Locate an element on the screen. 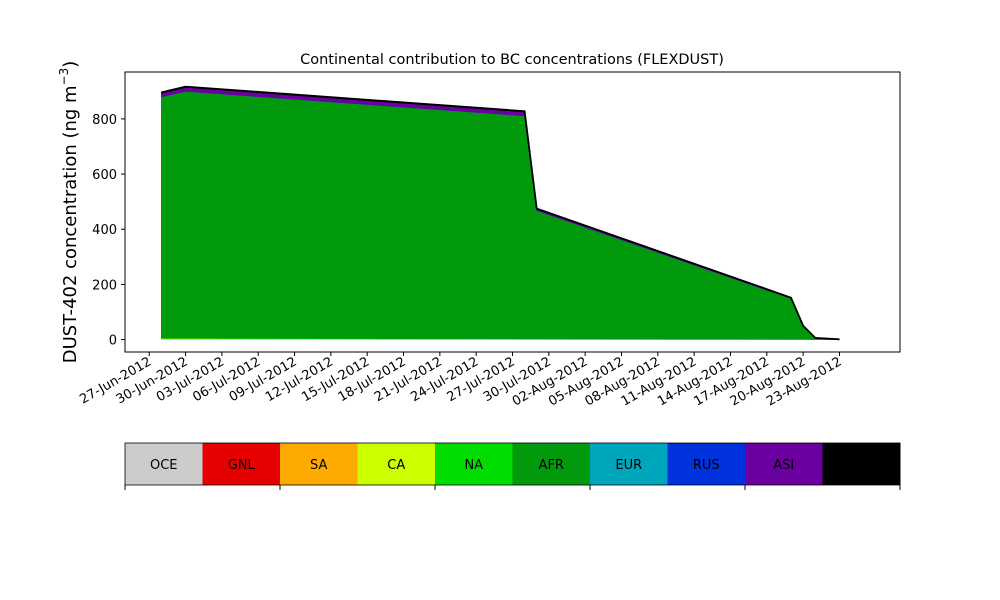 This screenshot has width=1000, height=600. legend-label-asi: ASI is located at coordinates (783, 465).